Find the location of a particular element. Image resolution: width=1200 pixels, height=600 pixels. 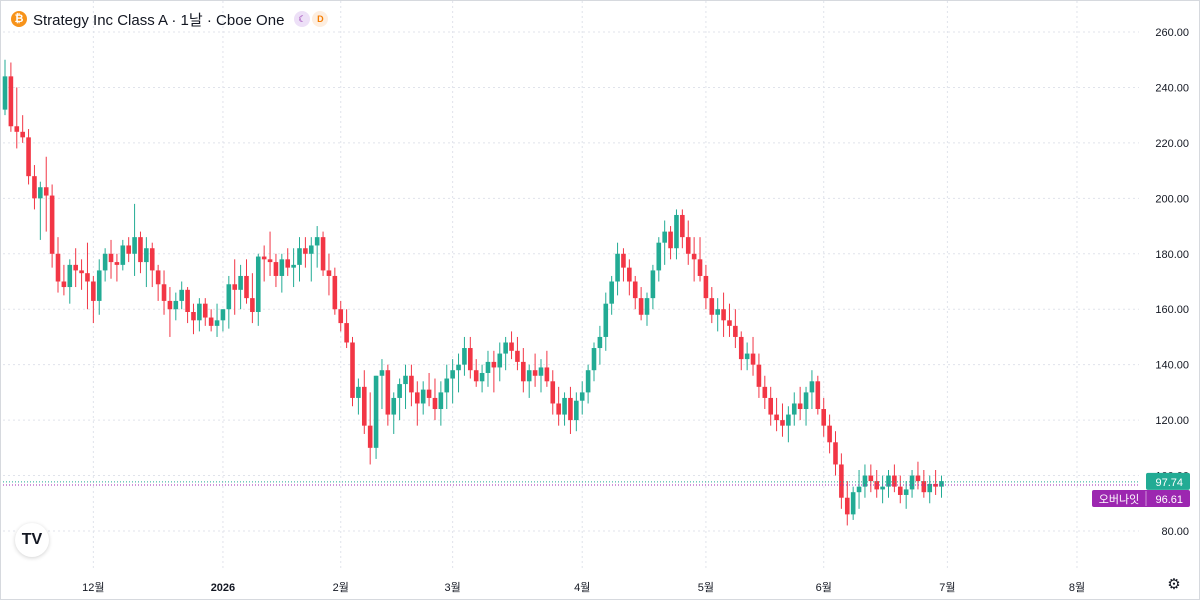

y-tick-label: 120.00 is located at coordinates (1172, 421).